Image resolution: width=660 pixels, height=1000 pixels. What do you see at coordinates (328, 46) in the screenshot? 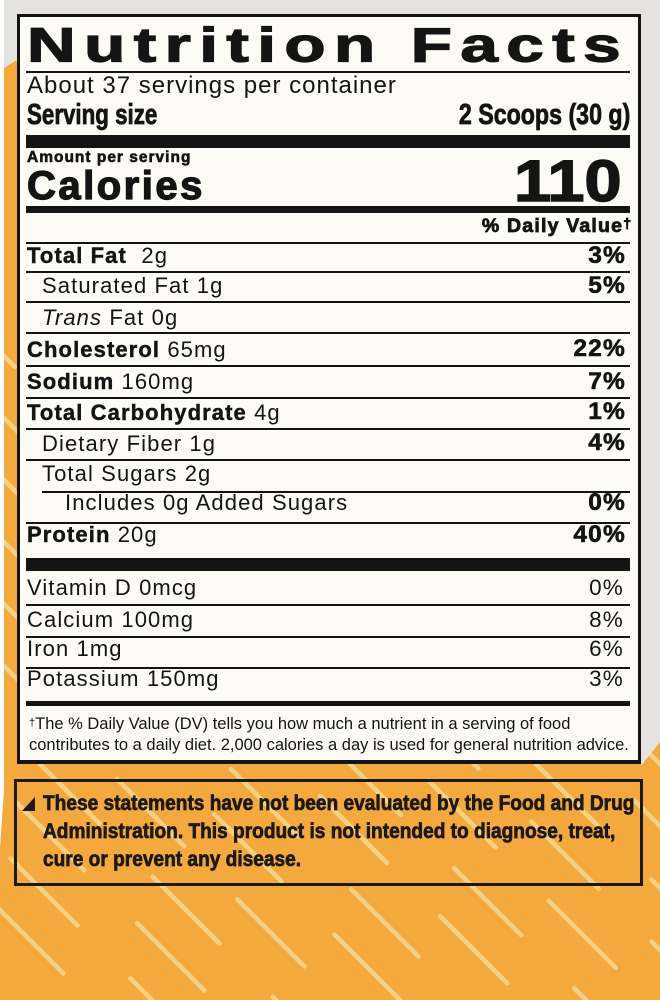
I see `svg-text: Nutrition Facts` at bounding box center [328, 46].